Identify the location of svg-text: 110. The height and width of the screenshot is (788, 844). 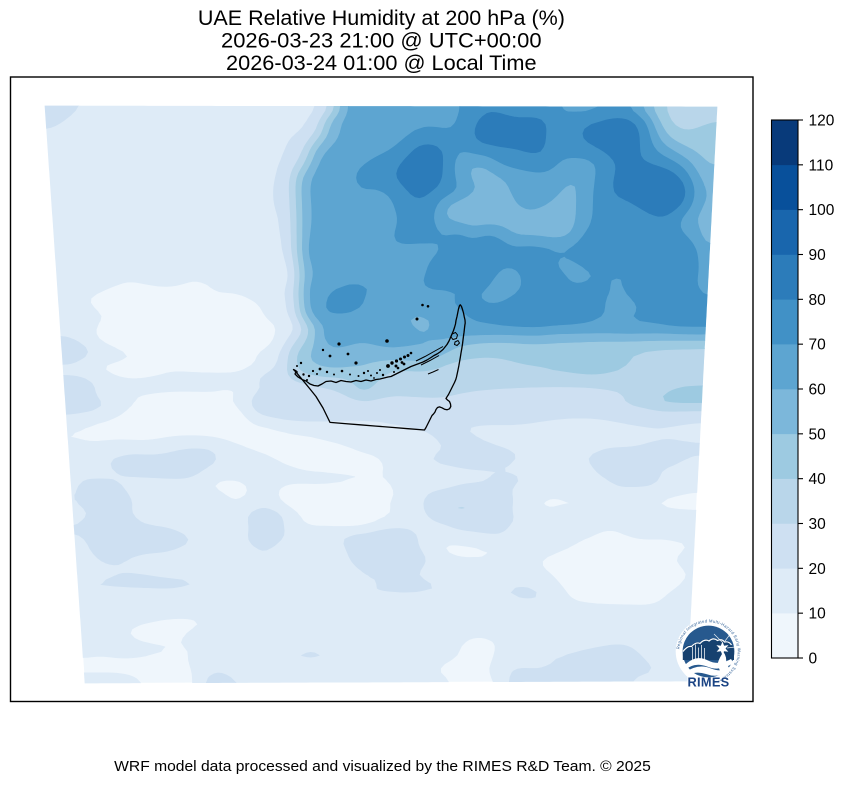
(821, 165).